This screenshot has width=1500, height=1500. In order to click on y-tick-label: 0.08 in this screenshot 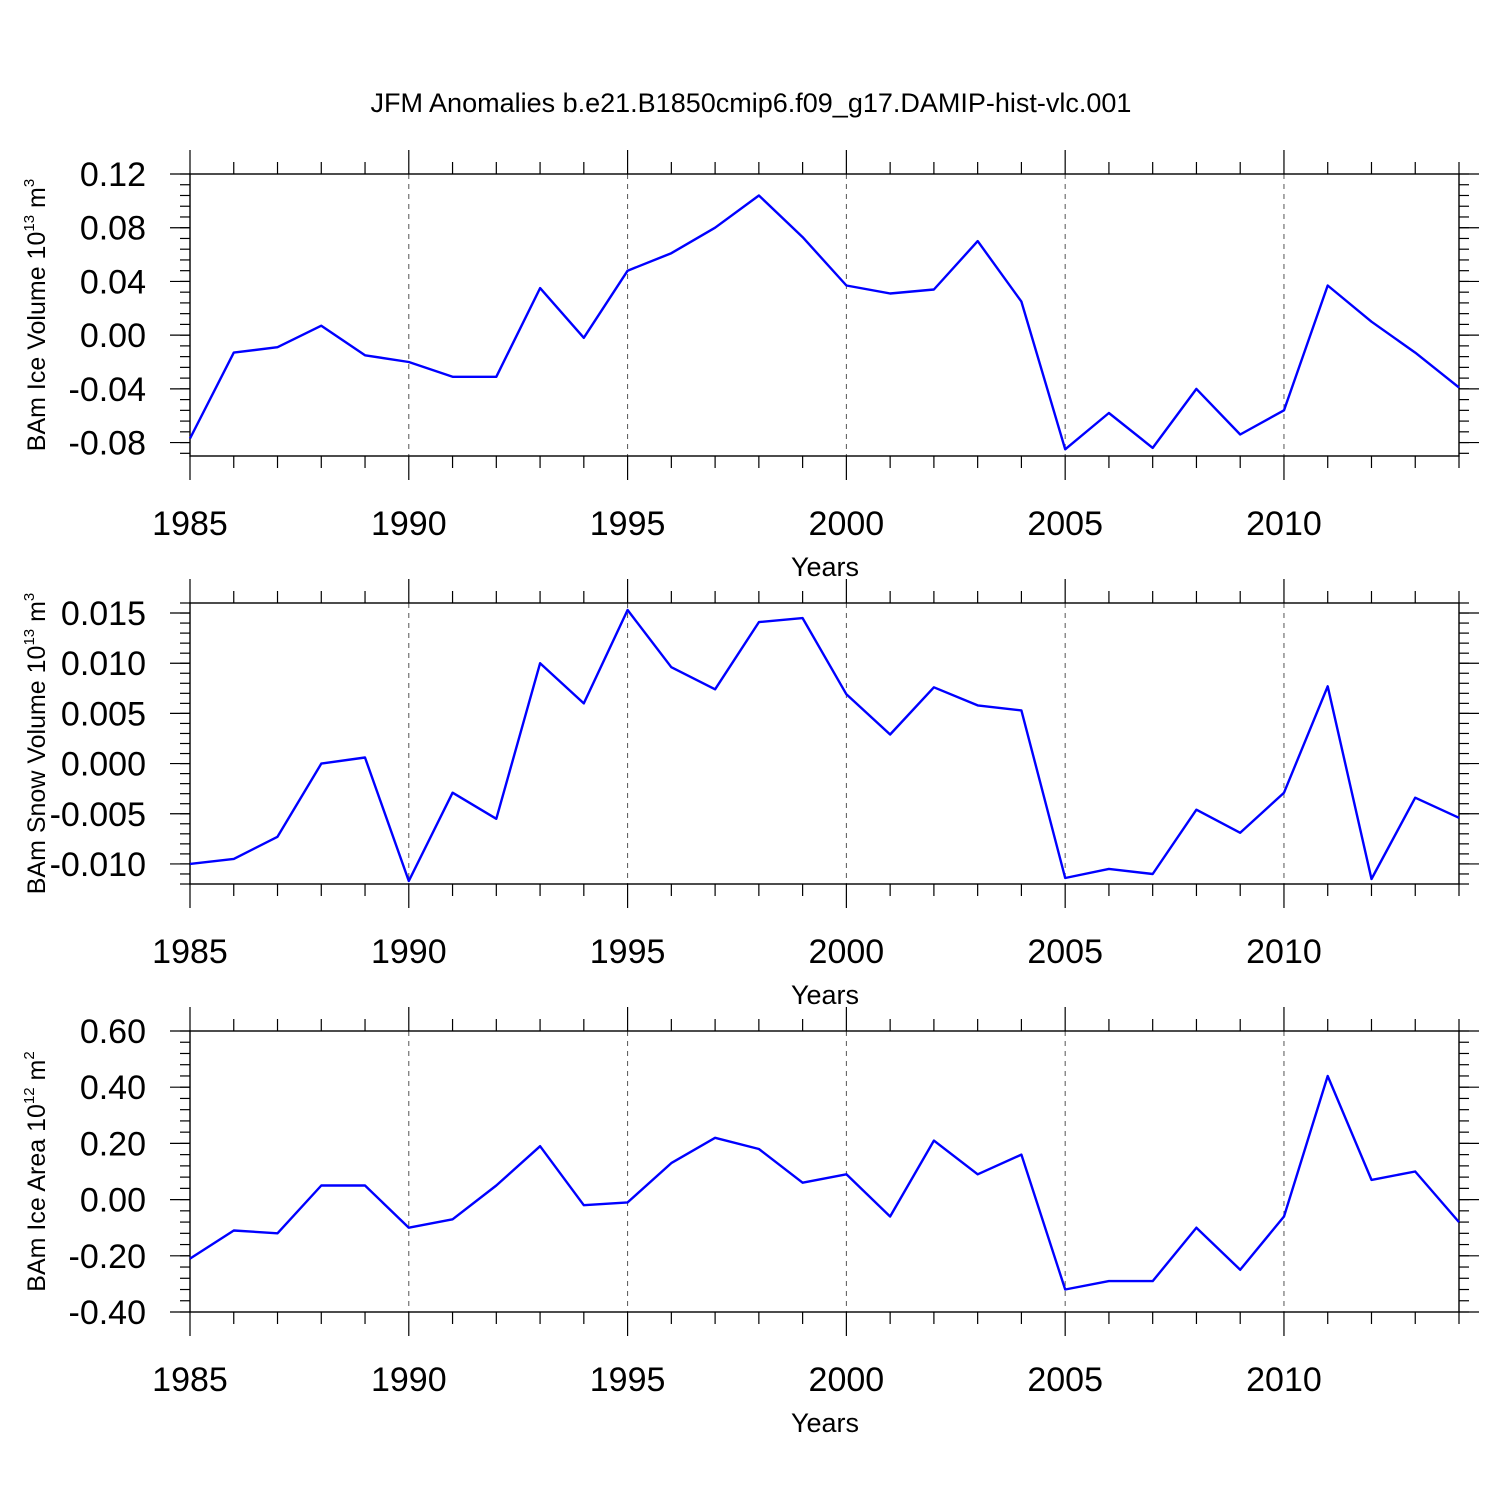, I will do `click(113, 229)`.